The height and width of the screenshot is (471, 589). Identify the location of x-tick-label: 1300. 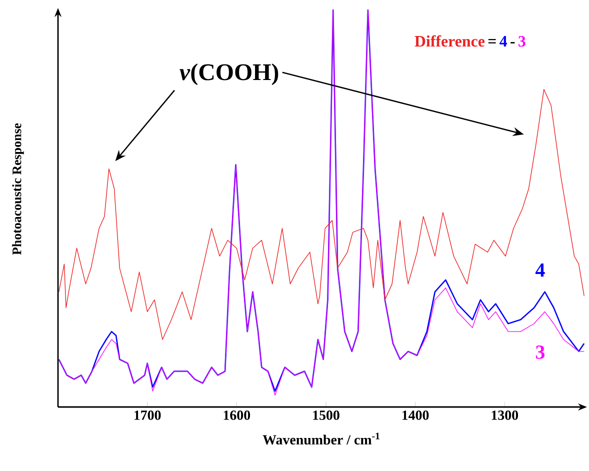
(505, 415).